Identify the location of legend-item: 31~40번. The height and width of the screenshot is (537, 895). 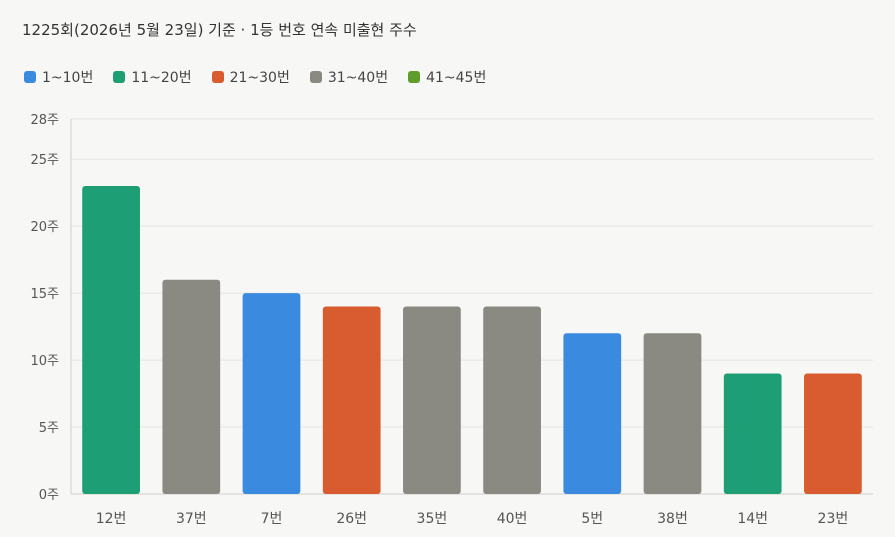
(349, 77).